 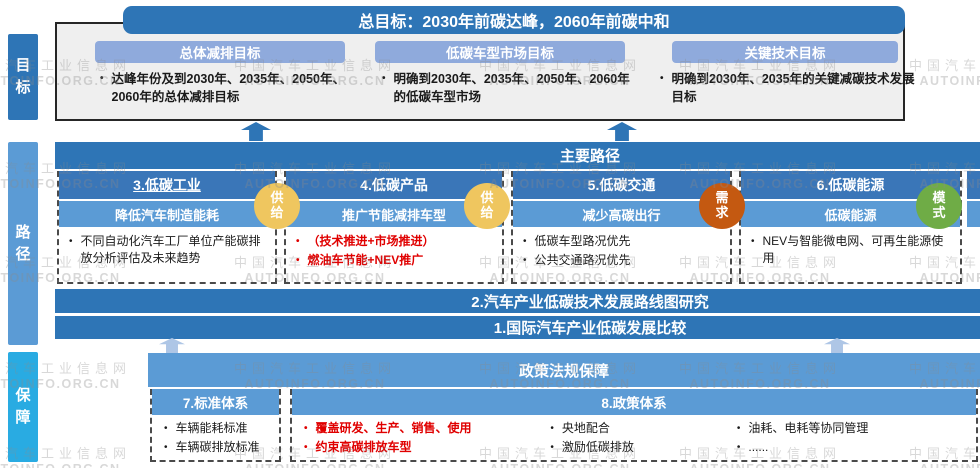 I want to click on policy-group-coordination: • 央地配合 • 激励低碳排放, so click(x=643, y=439).